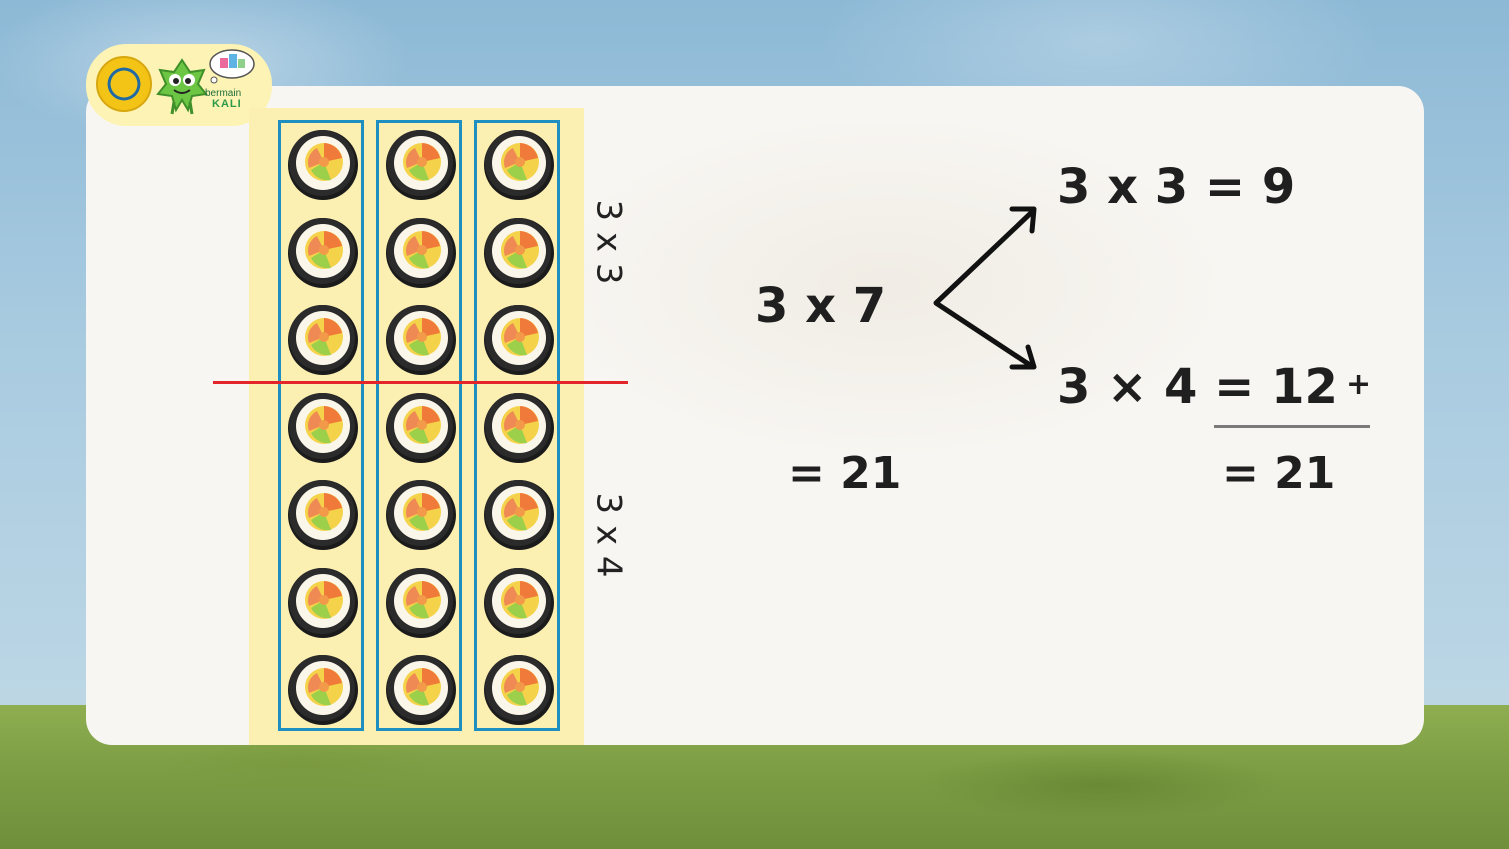 The width and height of the screenshot is (1509, 849). I want to click on part1-equation: 3 x 3 = 9, so click(1176, 187).